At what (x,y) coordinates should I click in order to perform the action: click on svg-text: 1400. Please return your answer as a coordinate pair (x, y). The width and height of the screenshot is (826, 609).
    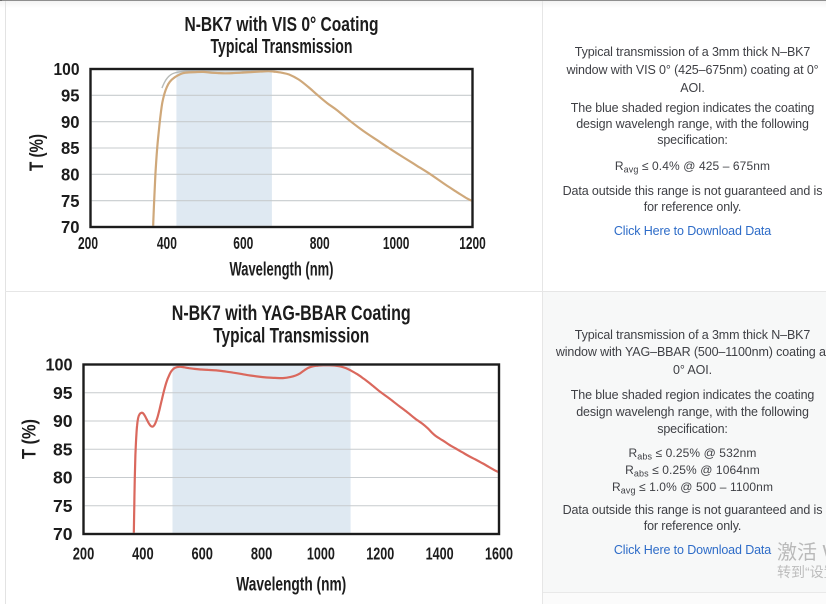
    Looking at the image, I should click on (440, 554).